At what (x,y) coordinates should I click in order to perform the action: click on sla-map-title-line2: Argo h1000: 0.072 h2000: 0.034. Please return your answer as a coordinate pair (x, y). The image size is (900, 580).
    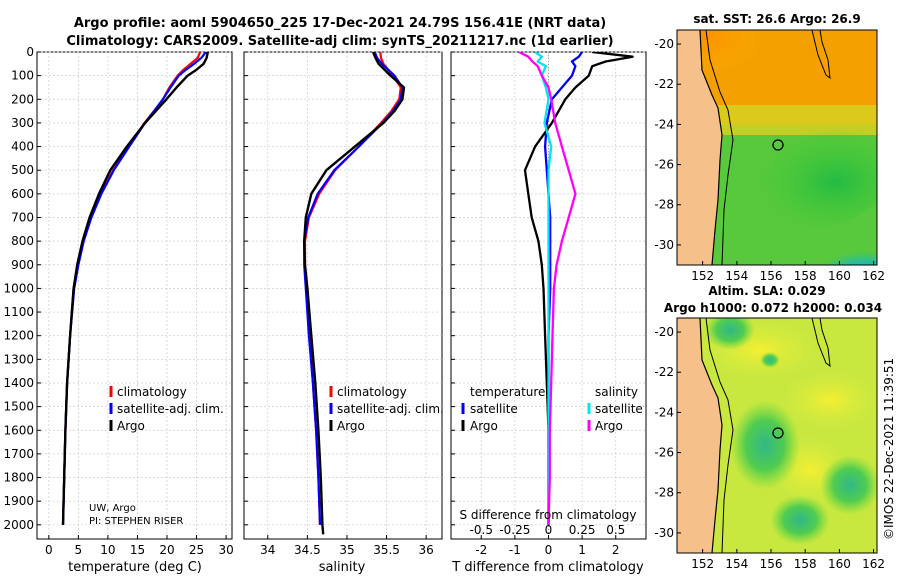
    Looking at the image, I should click on (773, 308).